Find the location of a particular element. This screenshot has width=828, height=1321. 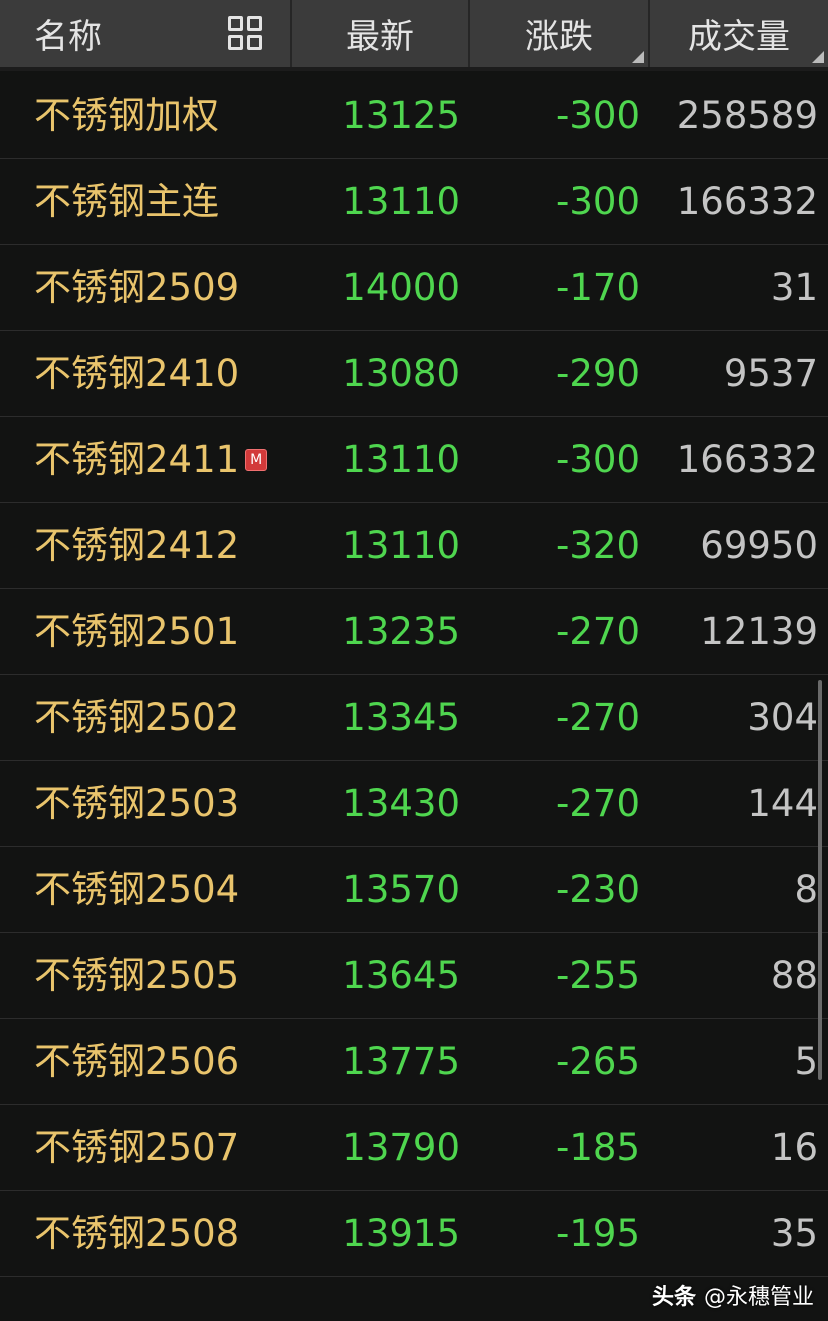

table-row: 不锈钢2504 13570 -230 8 is located at coordinates (414, 890).